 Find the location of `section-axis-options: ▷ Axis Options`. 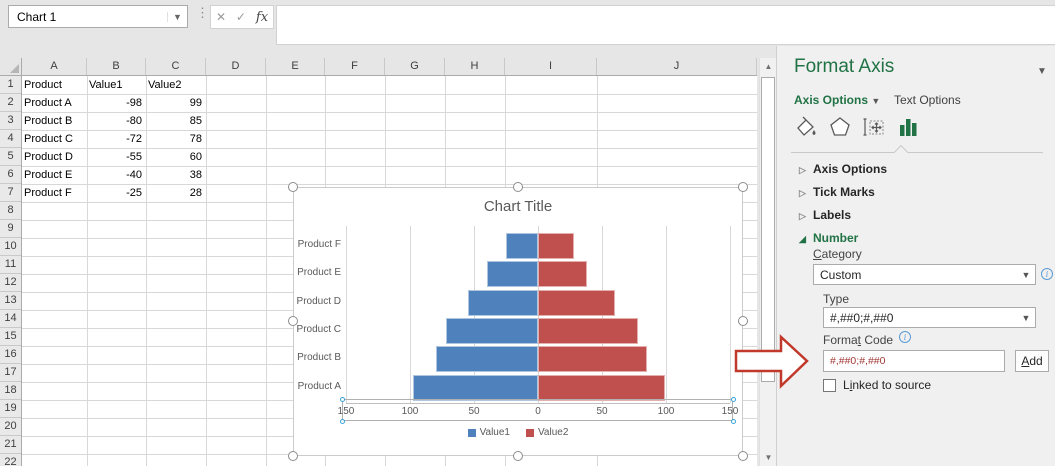

section-axis-options: ▷ Axis Options is located at coordinates (843, 169).